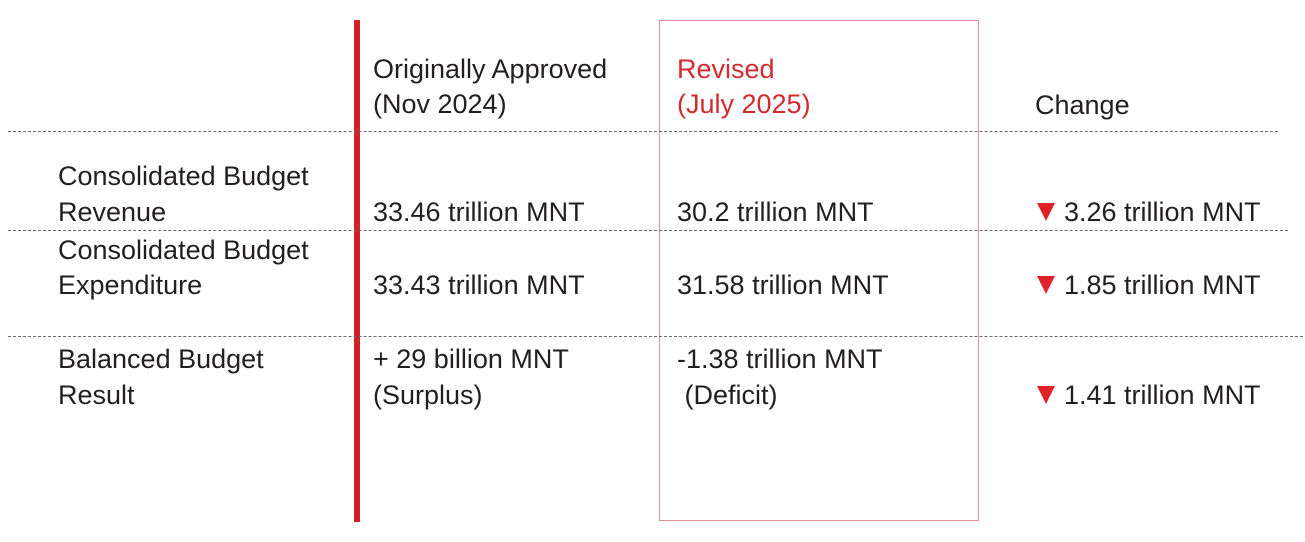 The image size is (1305, 542). What do you see at coordinates (726, 69) in the screenshot?
I see `header-revised-line1: Revised` at bounding box center [726, 69].